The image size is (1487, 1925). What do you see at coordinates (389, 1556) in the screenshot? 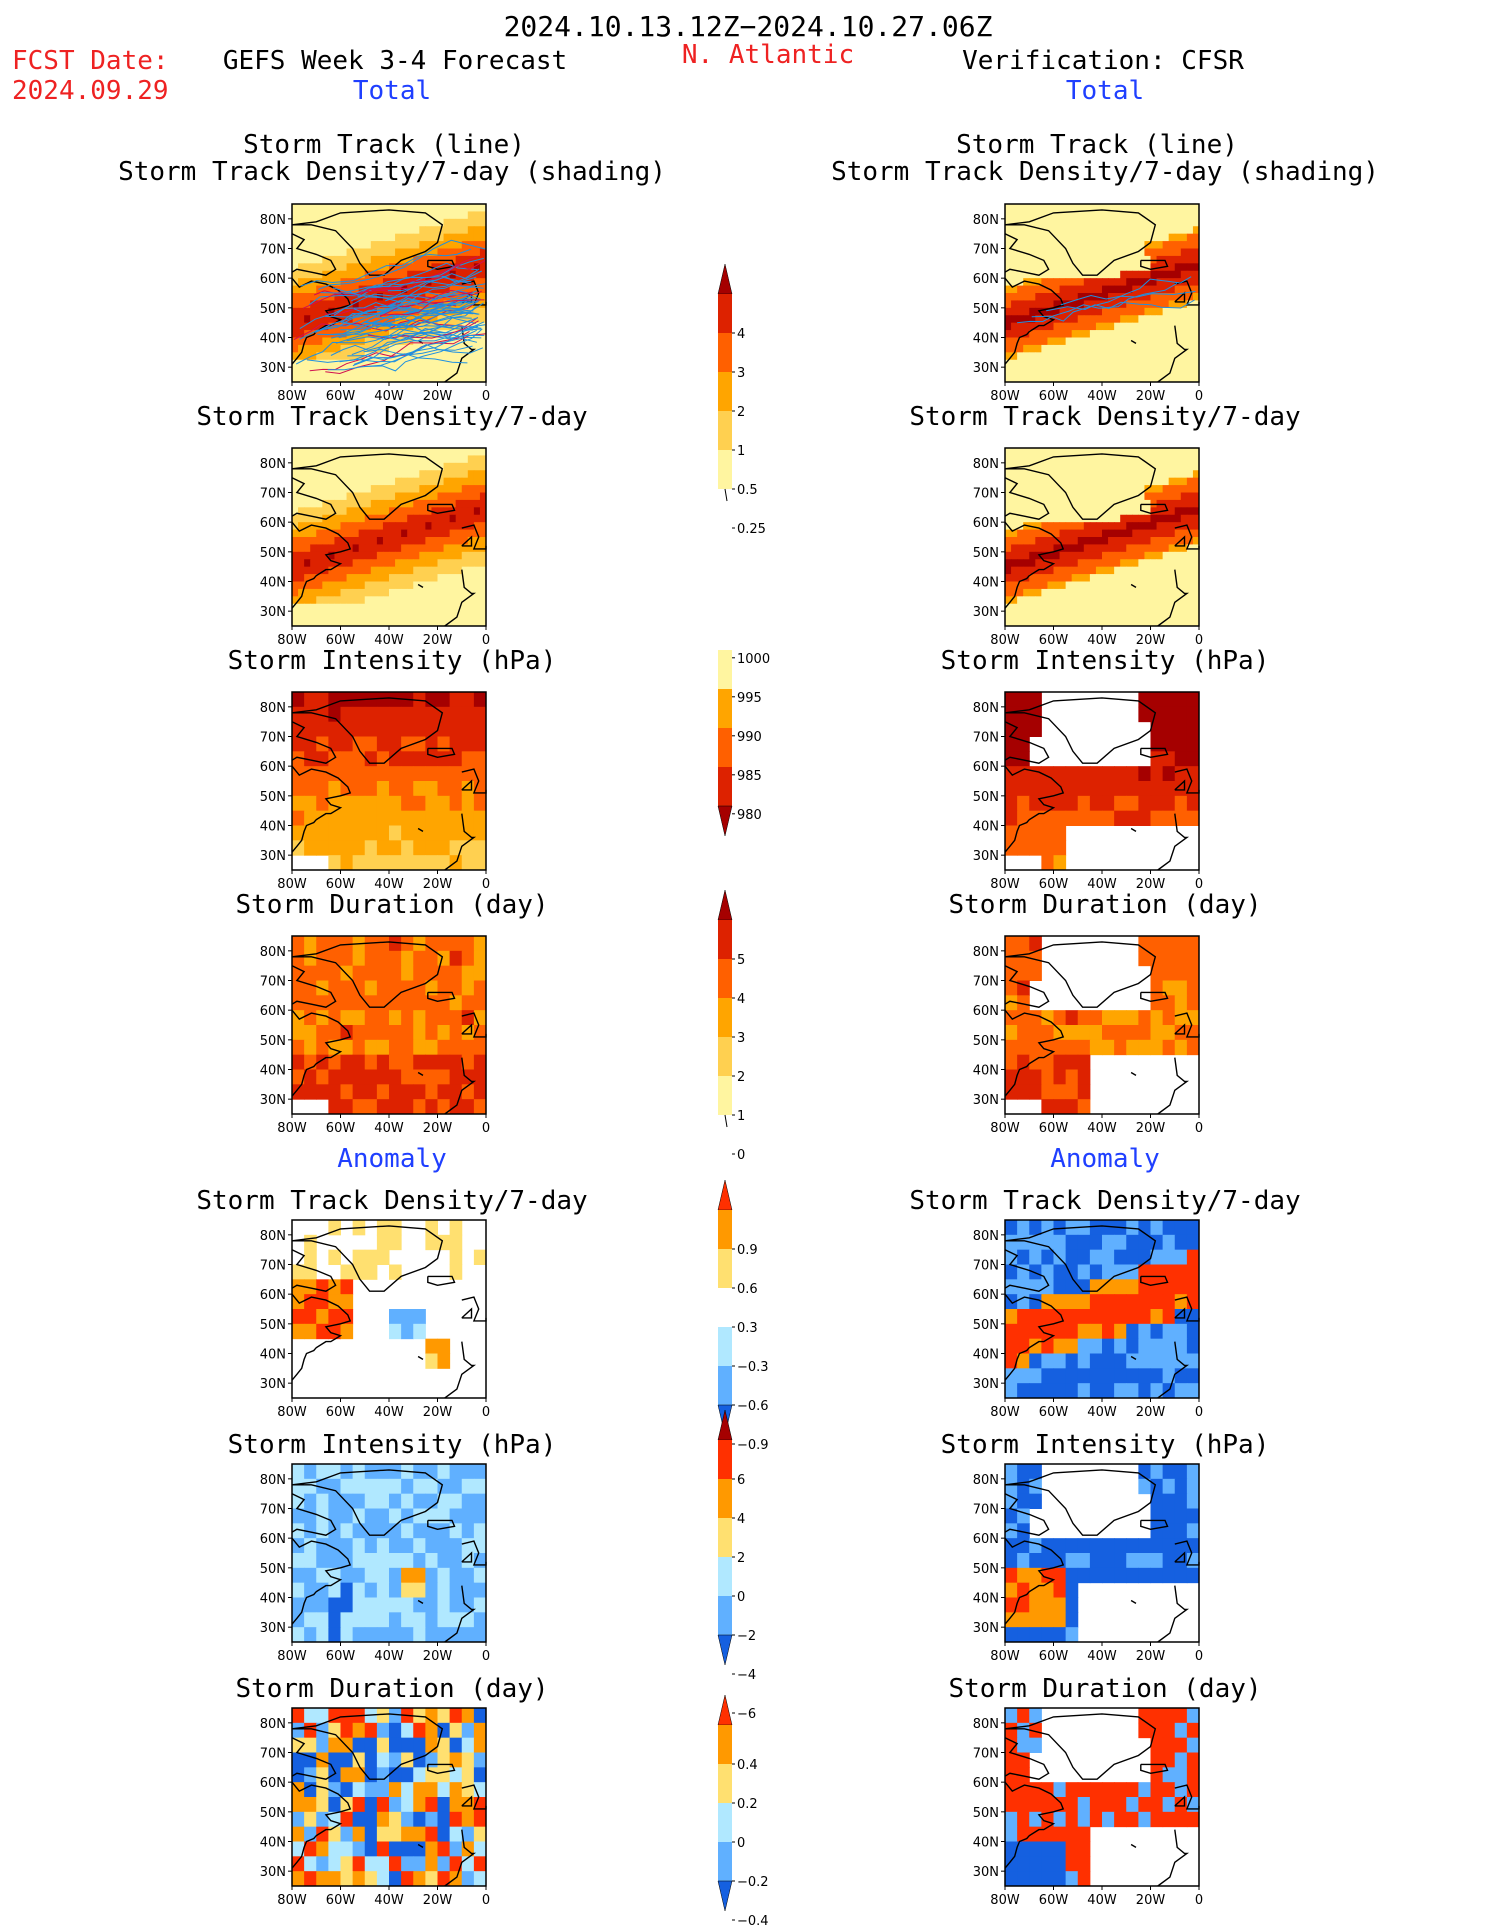
I see `gefs-intensity-anom-coastlines` at bounding box center [389, 1556].